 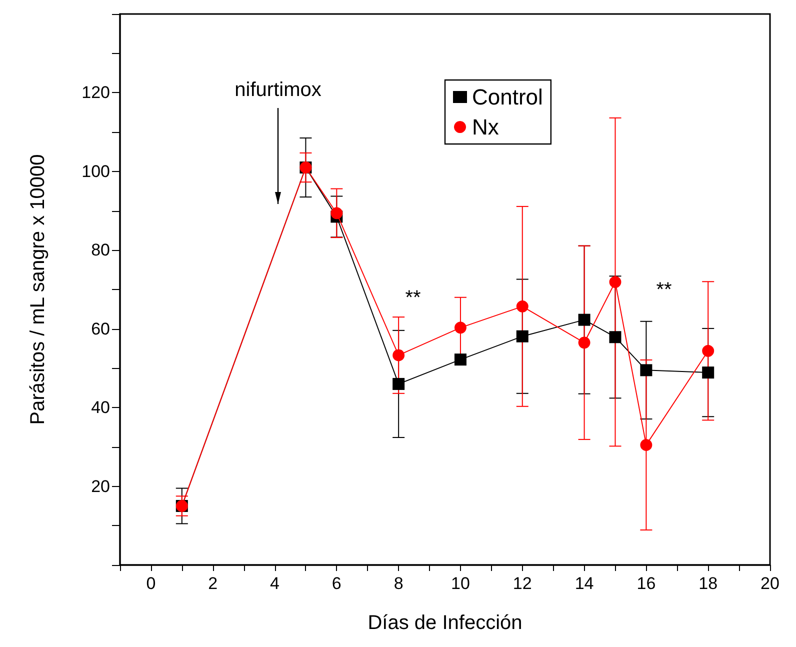 What do you see at coordinates (275, 583) in the screenshot?
I see `x-tick-label: 4` at bounding box center [275, 583].